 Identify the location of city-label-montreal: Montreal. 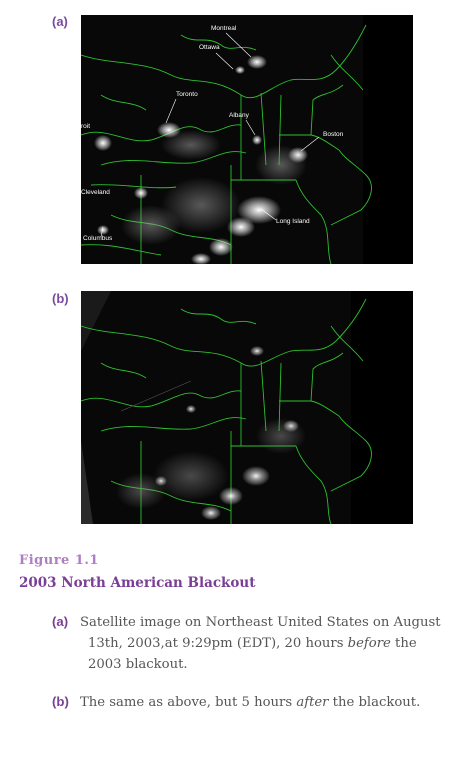
(224, 28).